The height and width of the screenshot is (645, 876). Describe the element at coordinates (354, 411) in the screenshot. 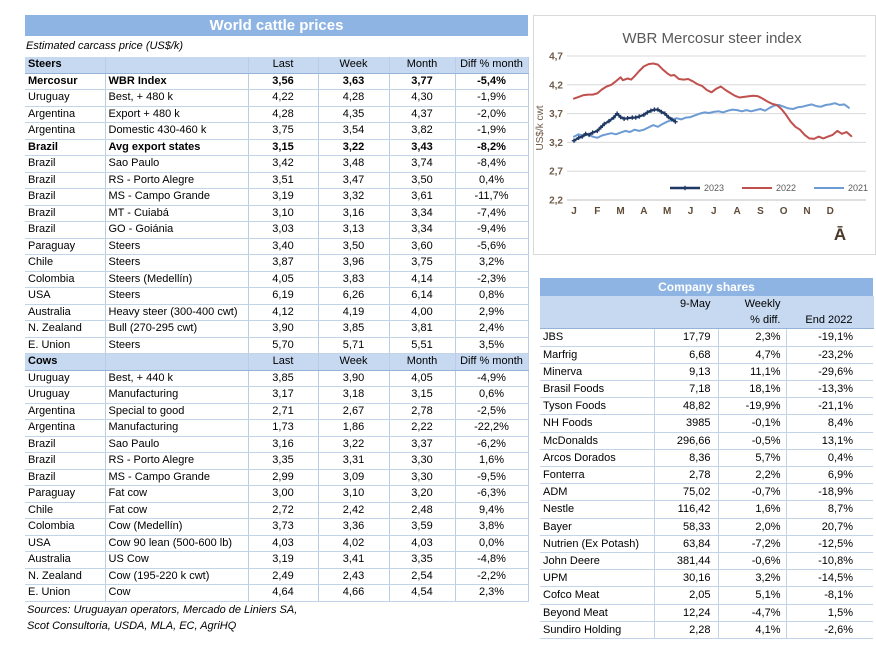

I see `week-cell: 2,67` at that location.